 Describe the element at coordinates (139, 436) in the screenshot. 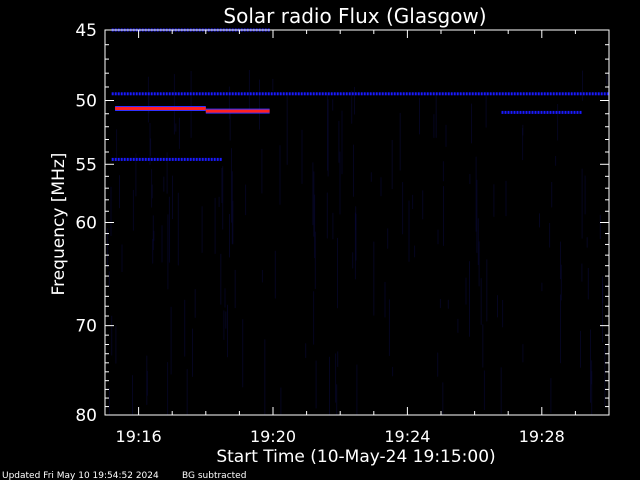

I see `x-tick-label: 19:16` at that location.